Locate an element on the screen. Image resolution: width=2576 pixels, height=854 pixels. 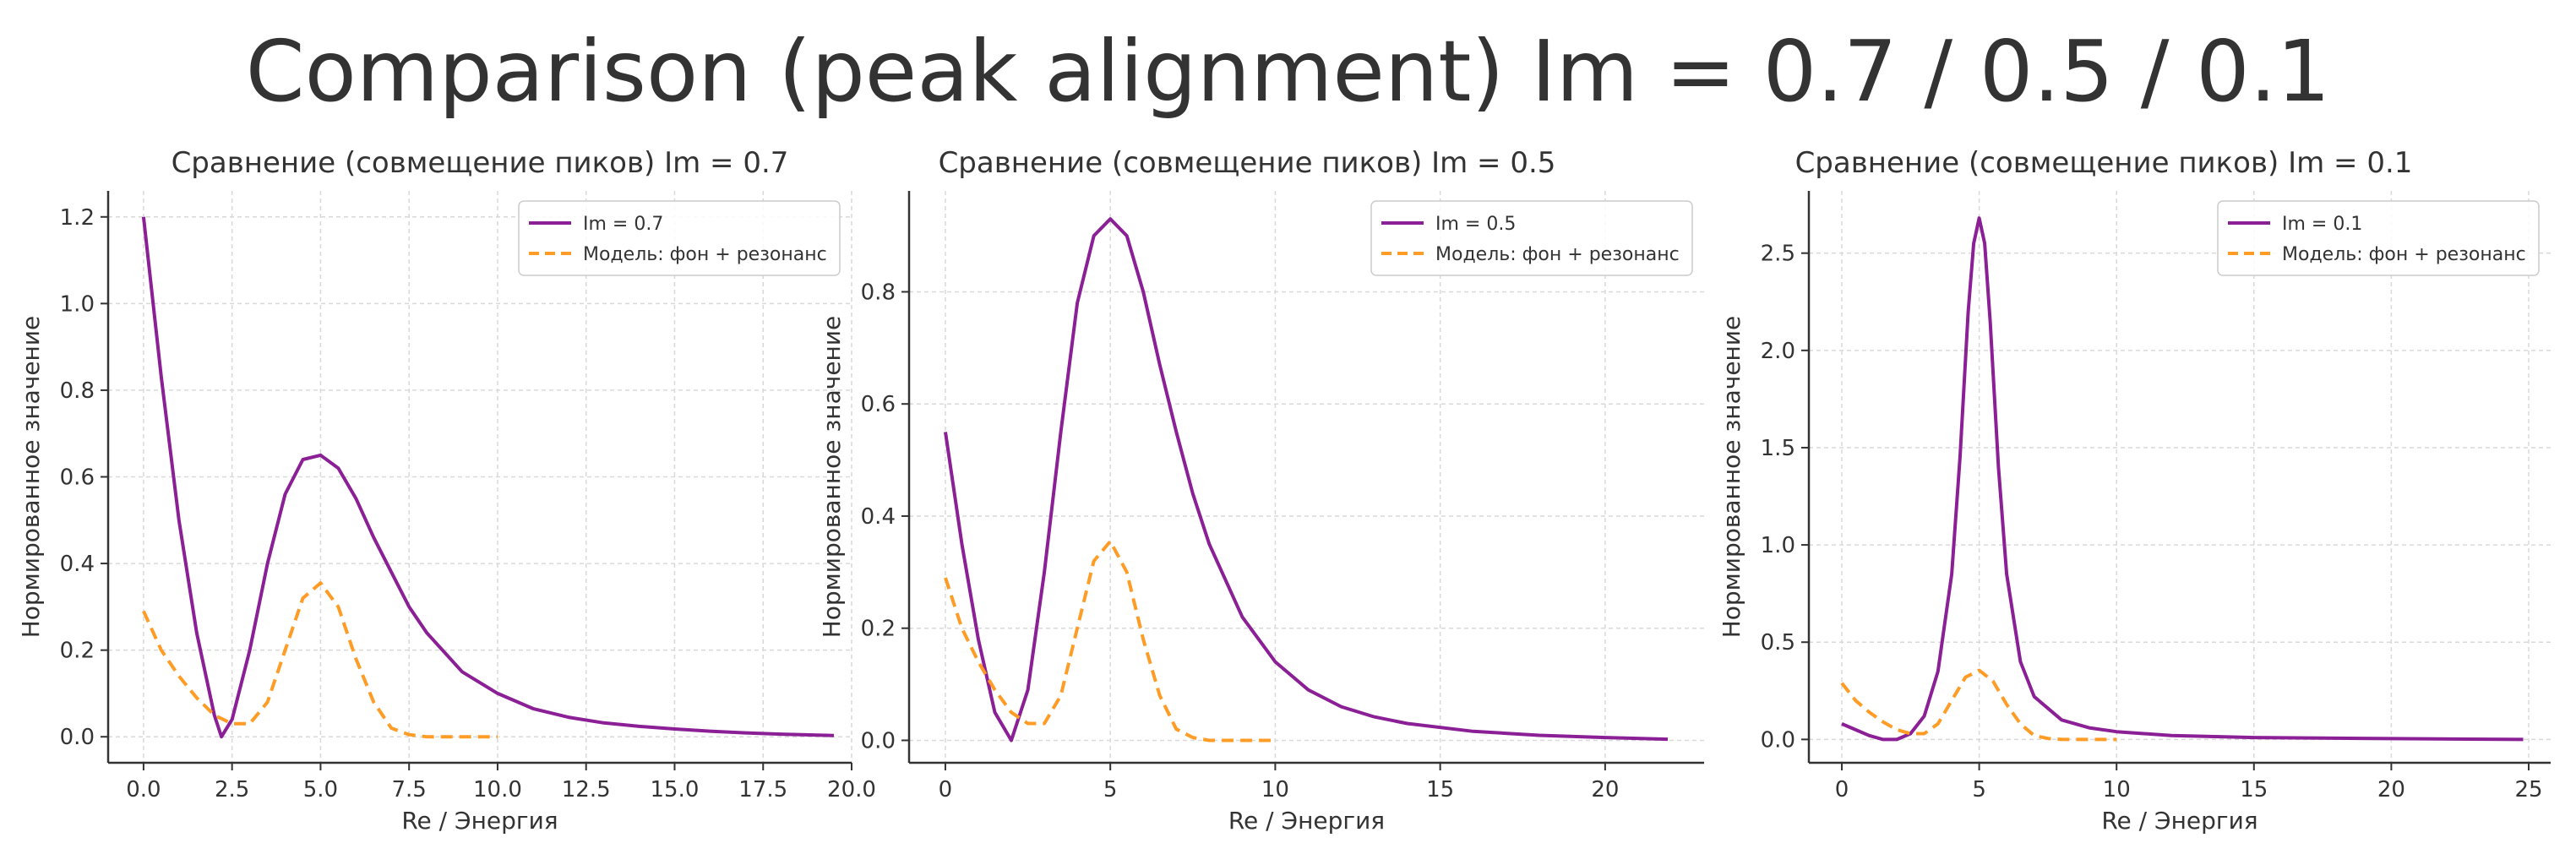
chart-title: Сравнение (совмещение пиков) Im = 0.5 is located at coordinates (1247, 163).